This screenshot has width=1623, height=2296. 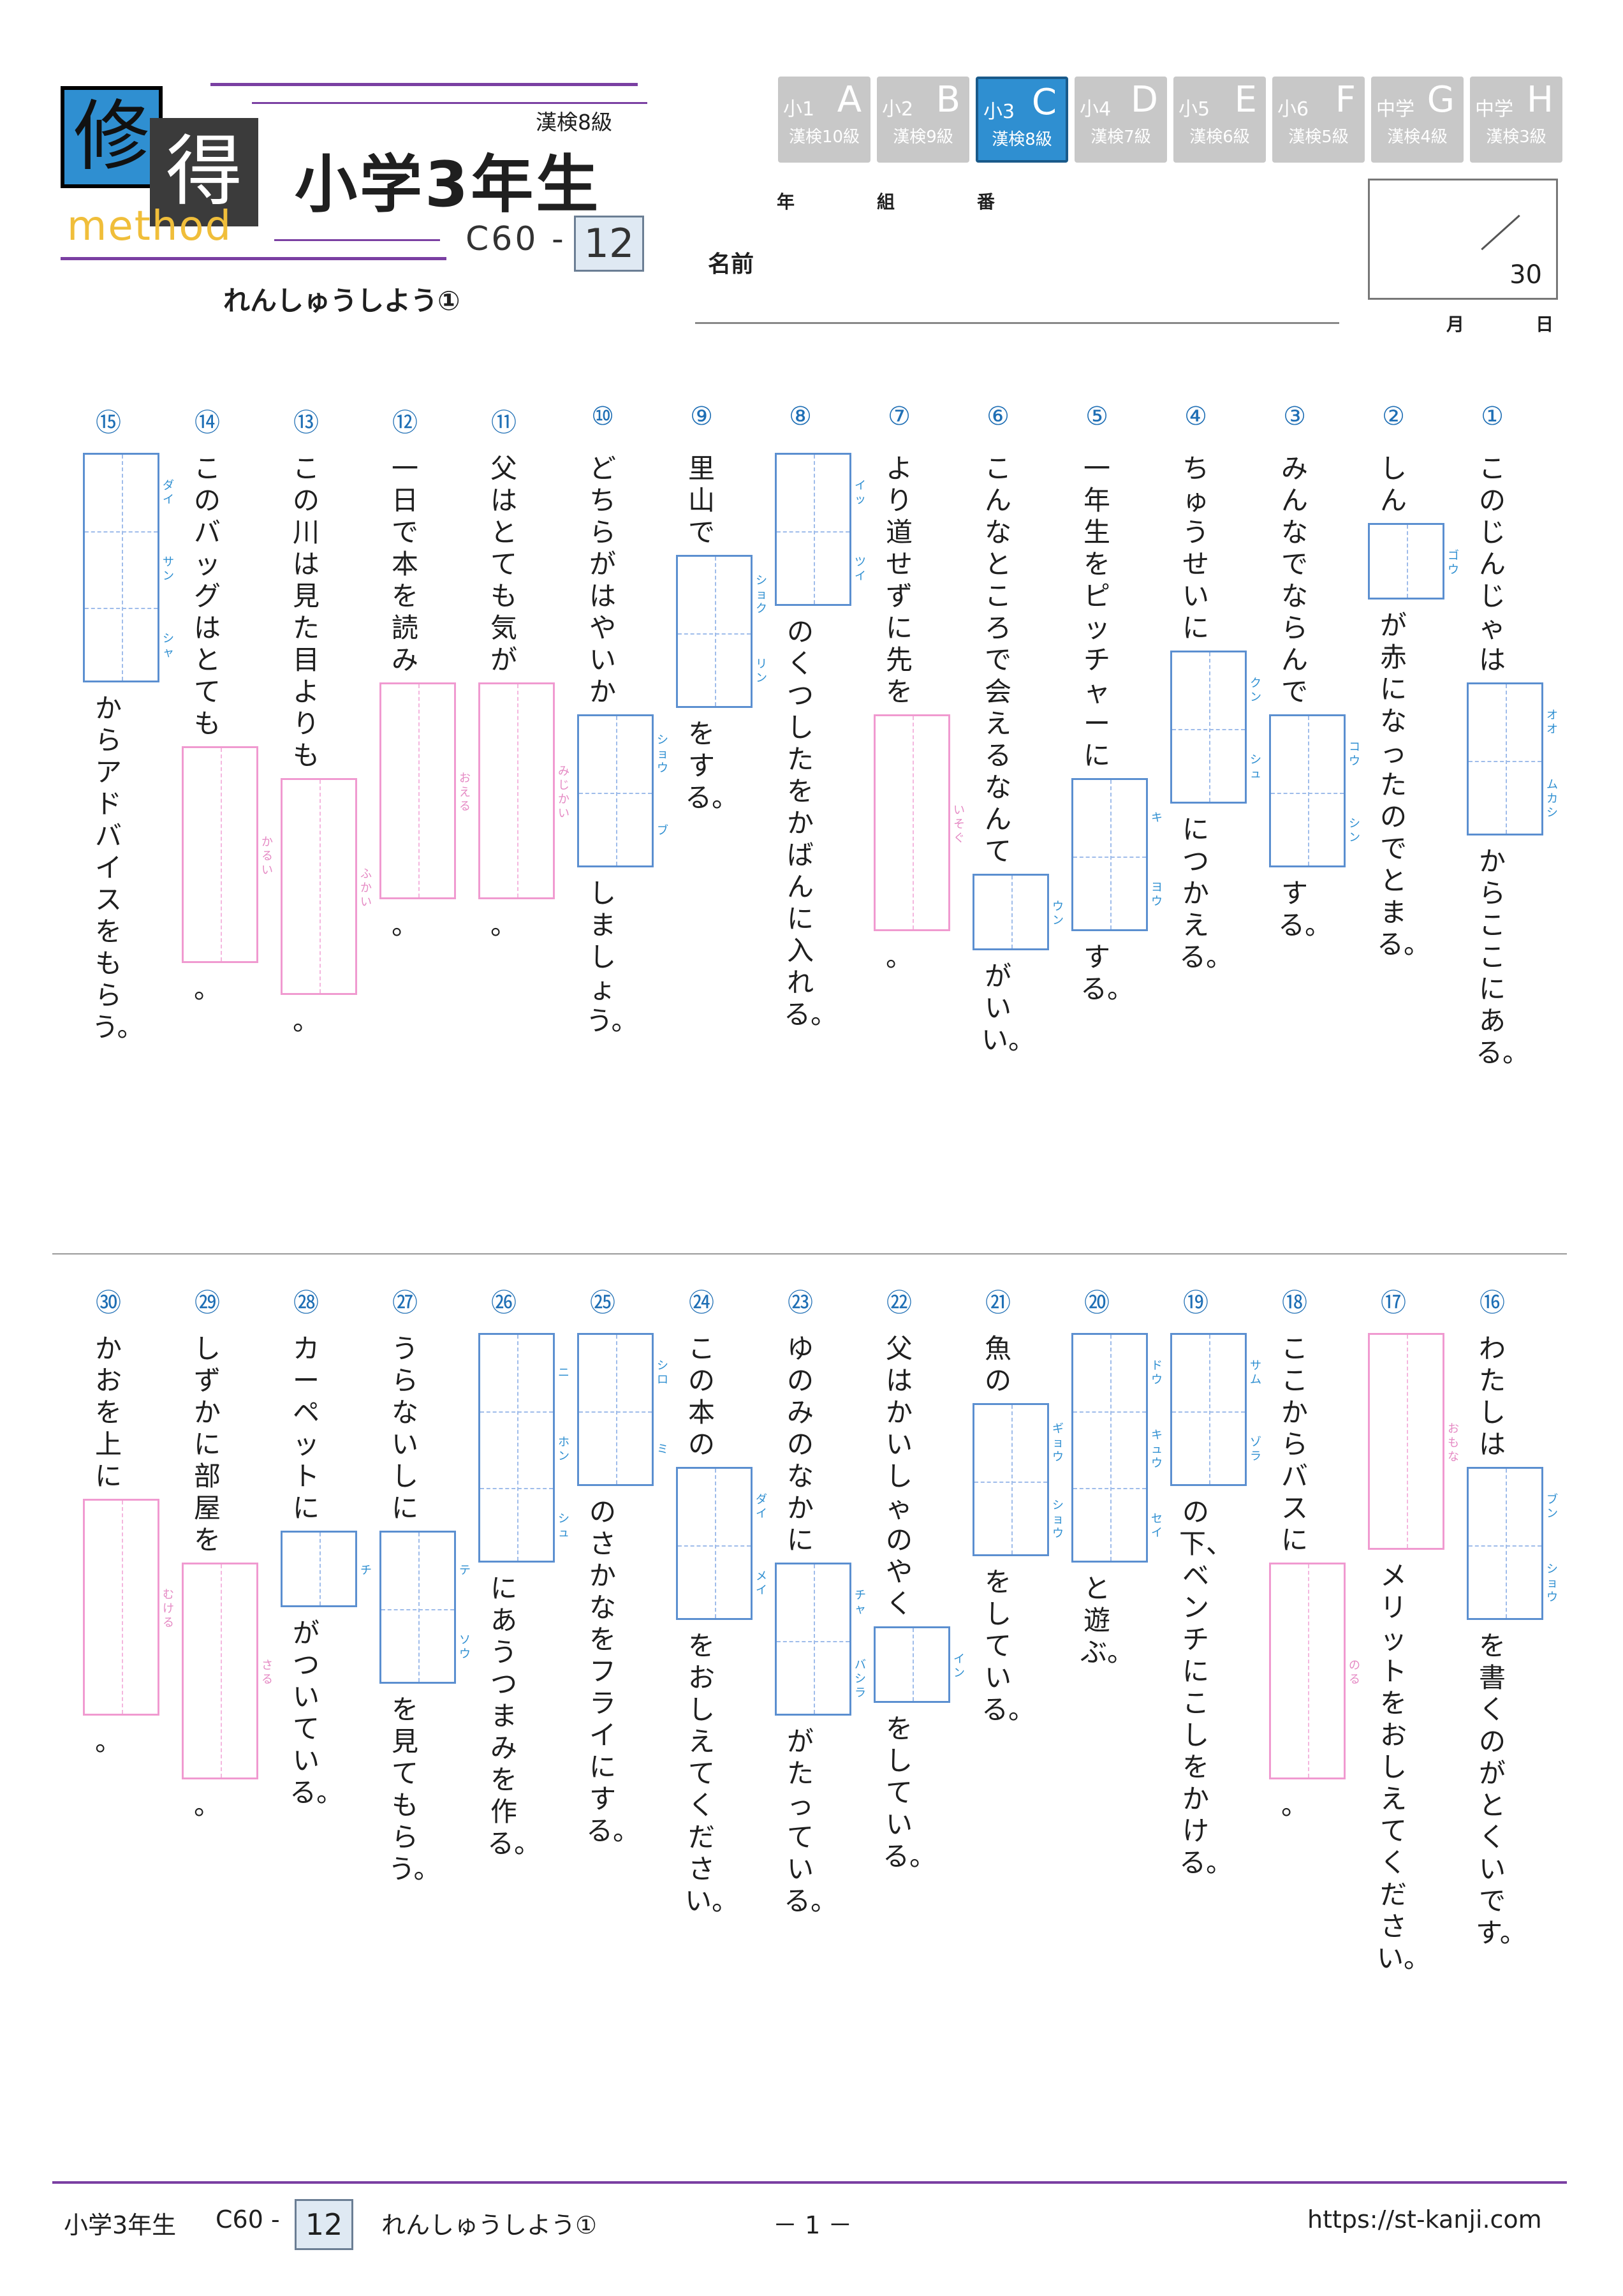 I want to click on footer-grade: 小学3年生, so click(x=120, y=2225).